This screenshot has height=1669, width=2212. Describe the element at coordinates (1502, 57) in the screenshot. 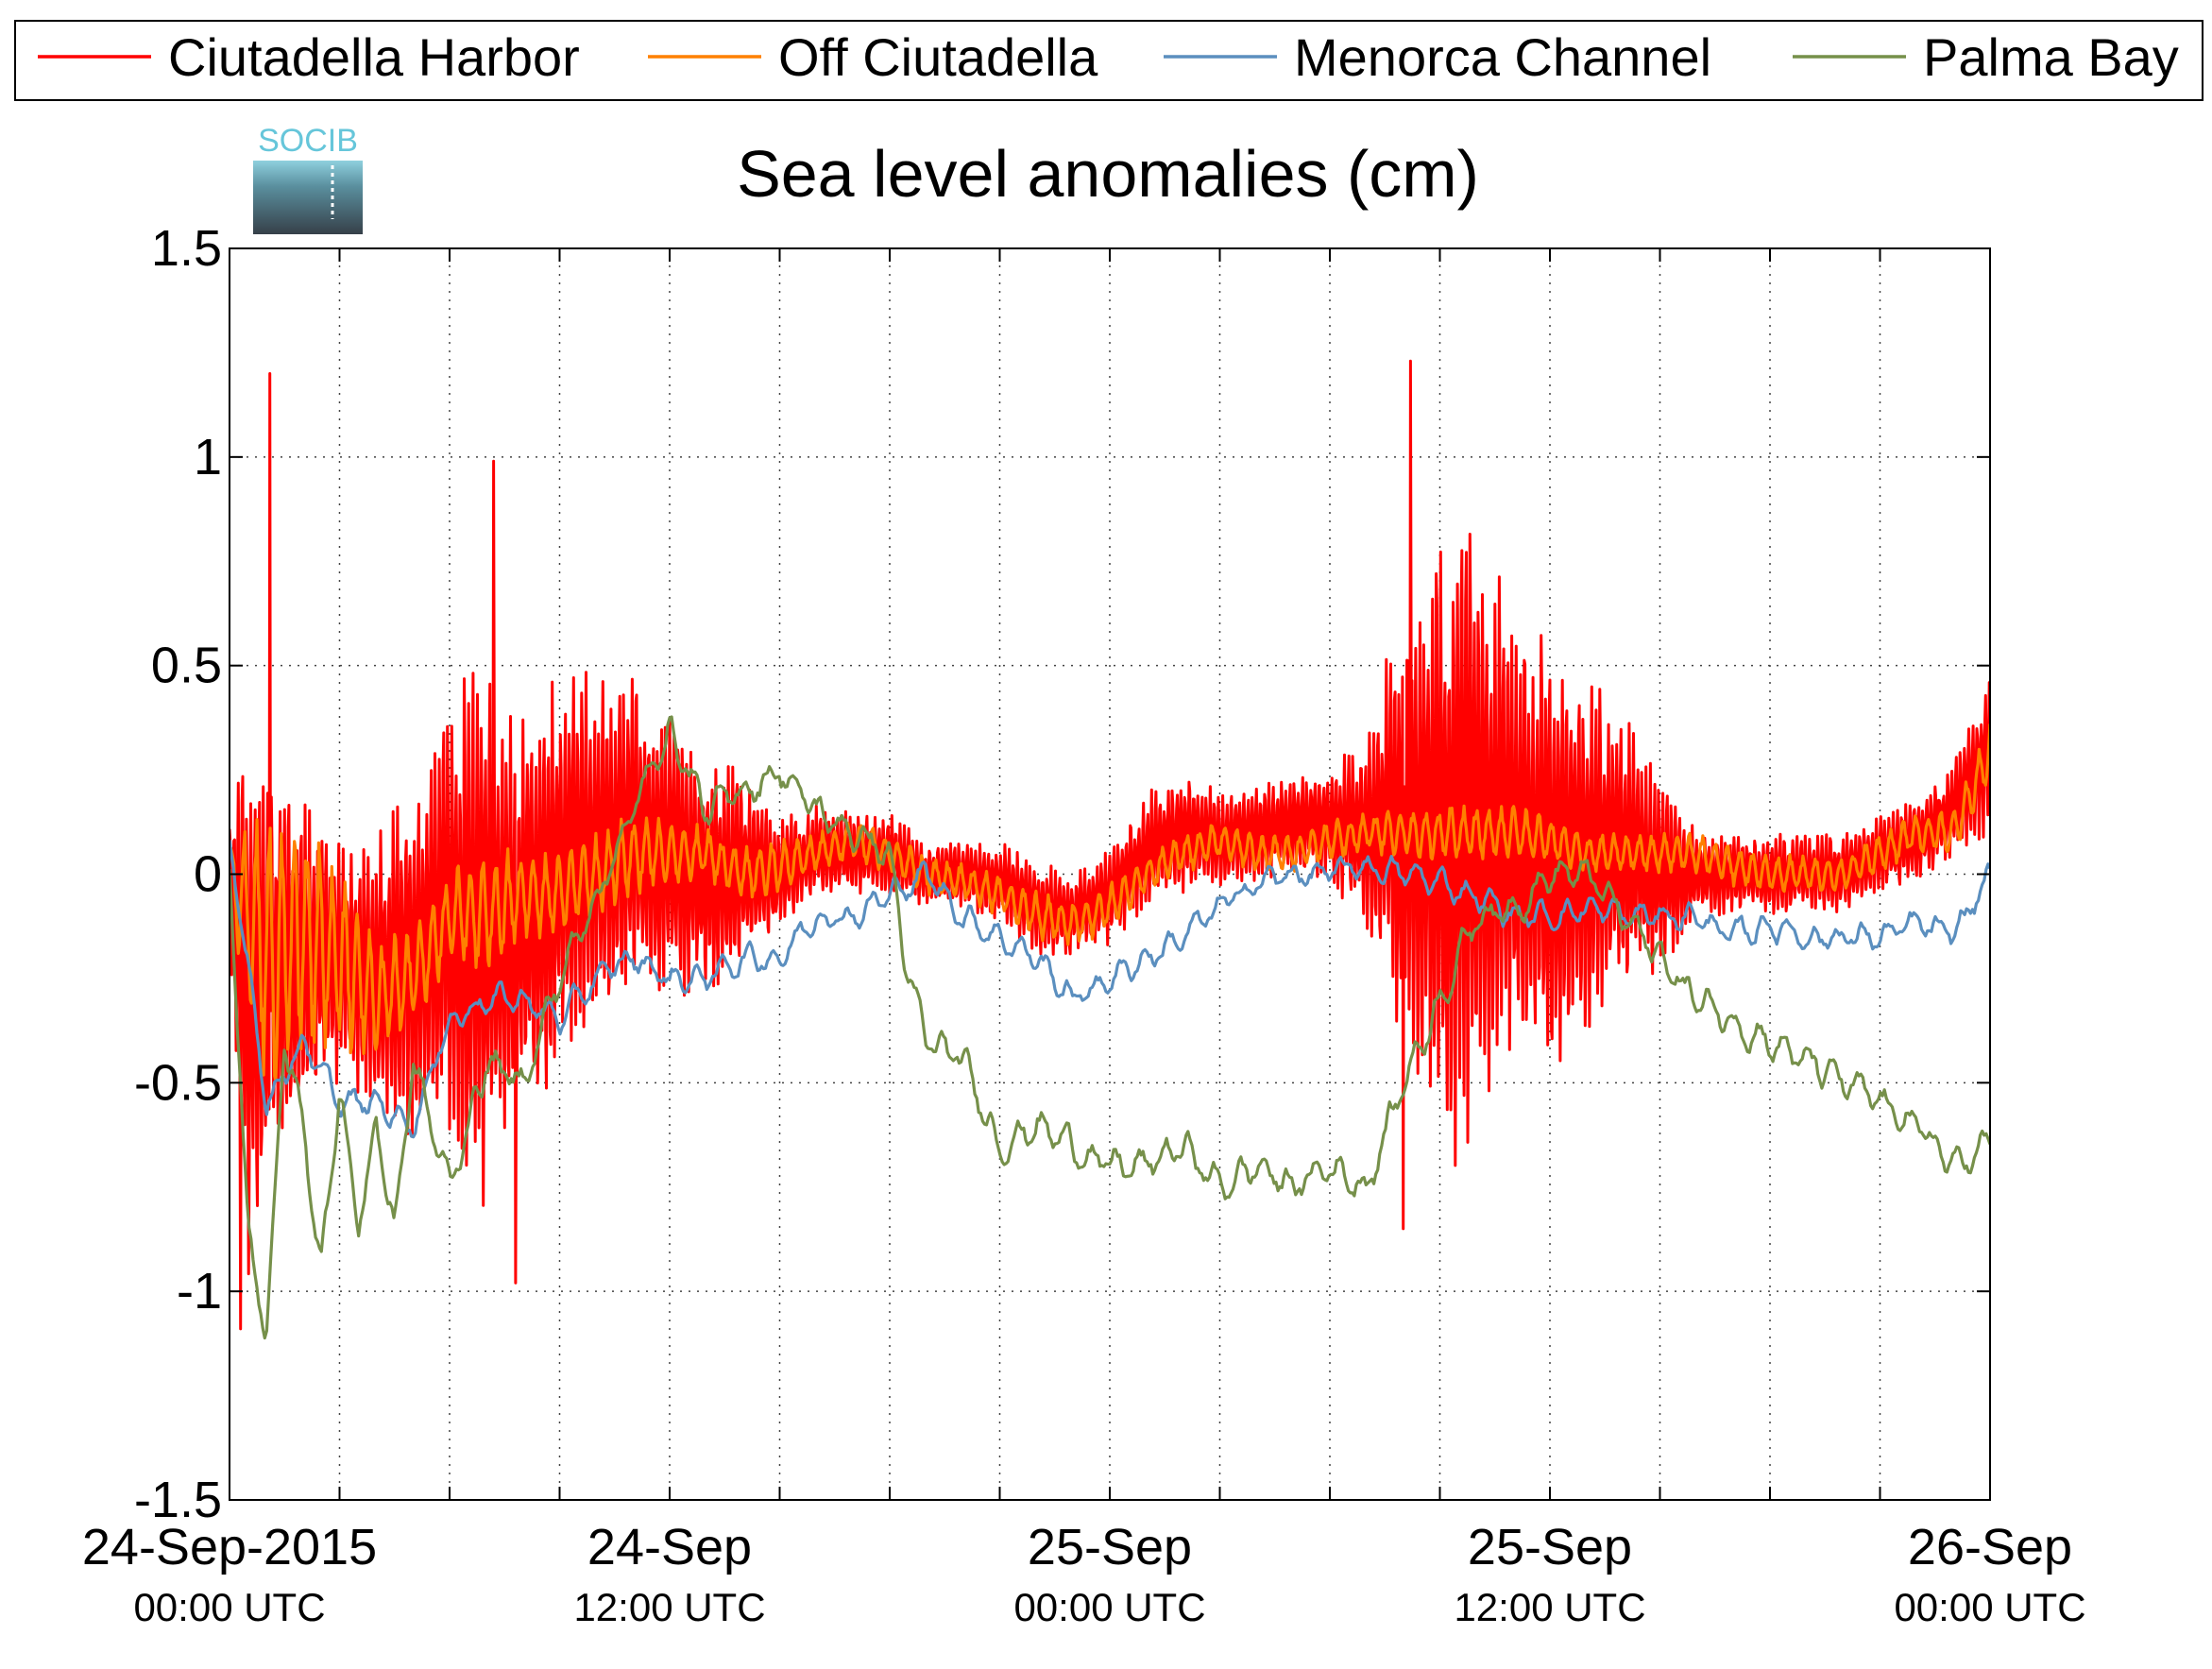

I see `legend-label: Menorca Channel` at that location.